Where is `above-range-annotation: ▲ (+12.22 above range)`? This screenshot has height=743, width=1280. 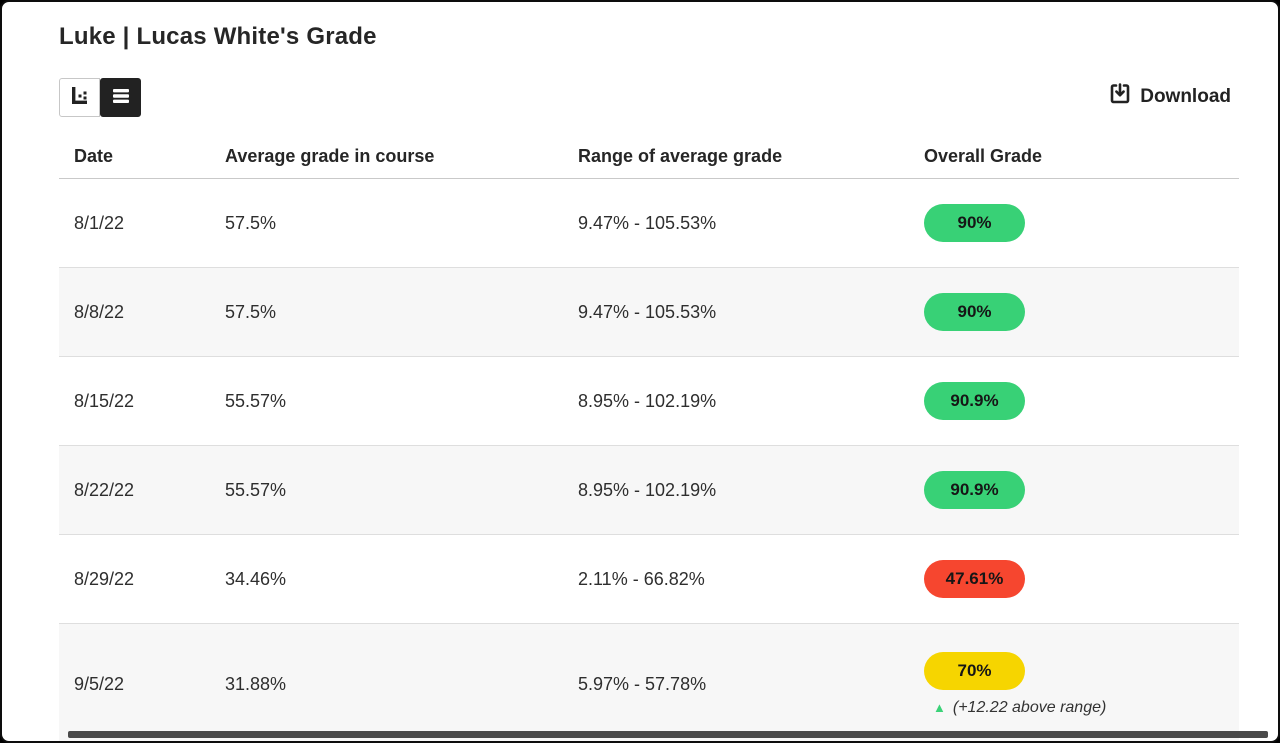 above-range-annotation: ▲ (+12.22 above range) is located at coordinates (1081, 708).